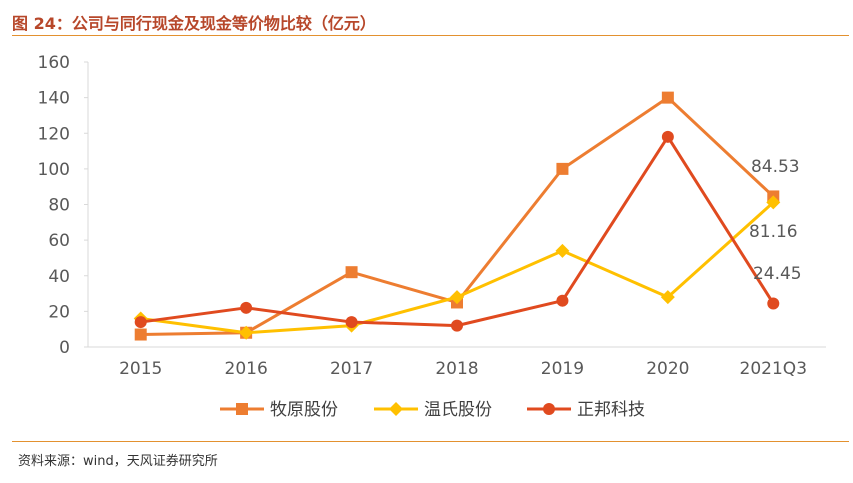  Describe the element at coordinates (59, 206) in the screenshot. I see `y-tick-label: 80` at that location.